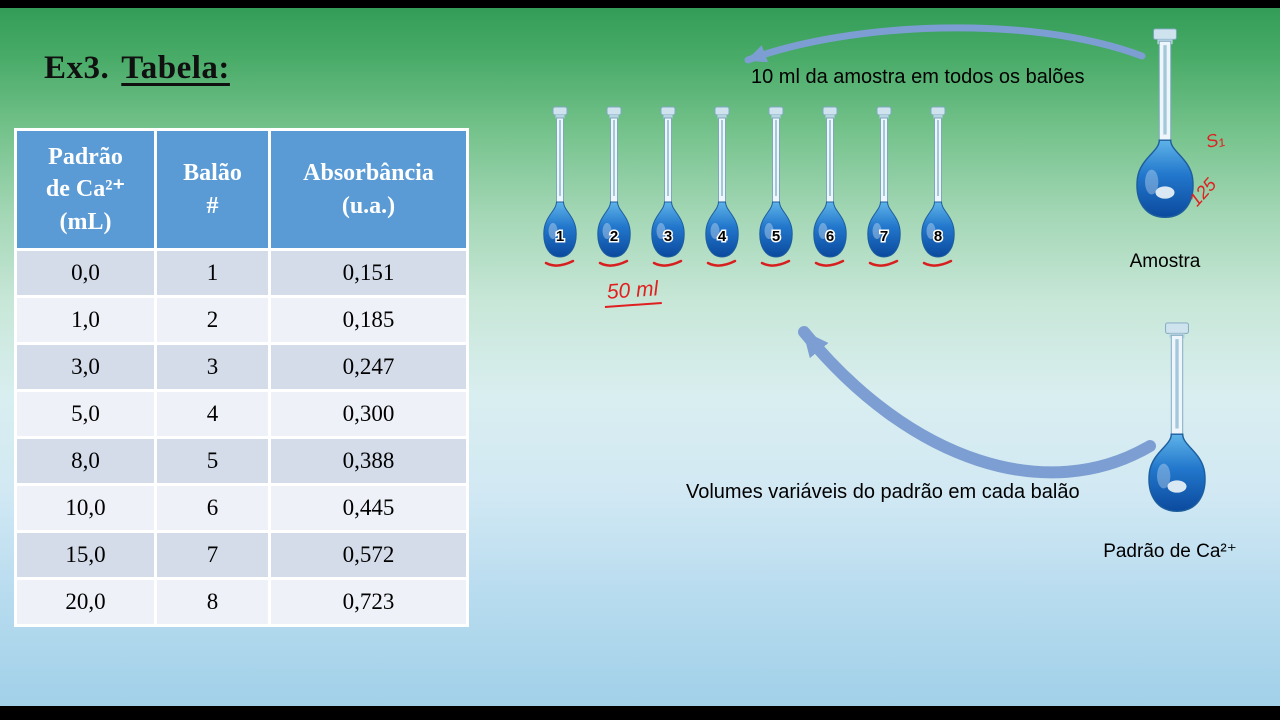 Image resolution: width=1280 pixels, height=720 pixels. I want to click on flask-number: 7, so click(884, 236).